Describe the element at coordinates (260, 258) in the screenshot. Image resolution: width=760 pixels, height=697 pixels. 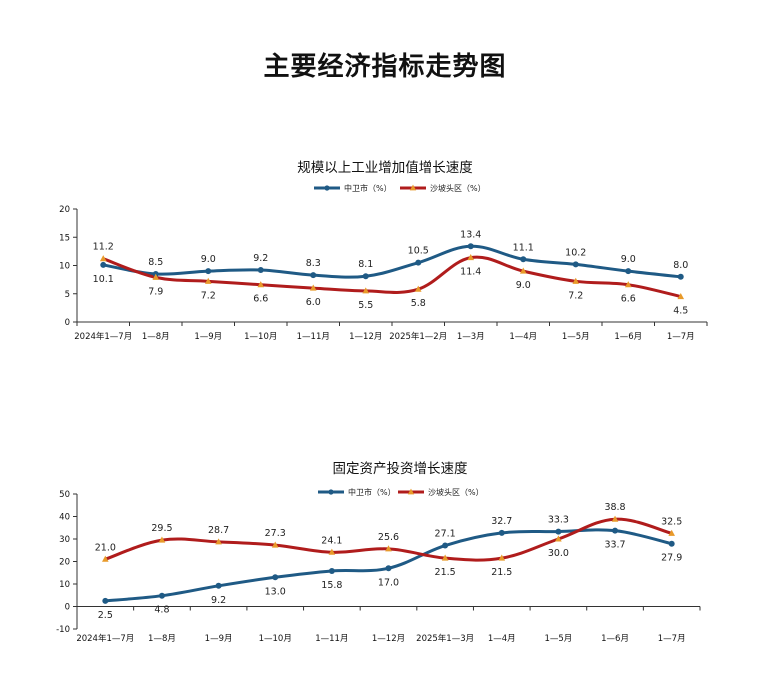
I see `data-label: 9.2` at that location.